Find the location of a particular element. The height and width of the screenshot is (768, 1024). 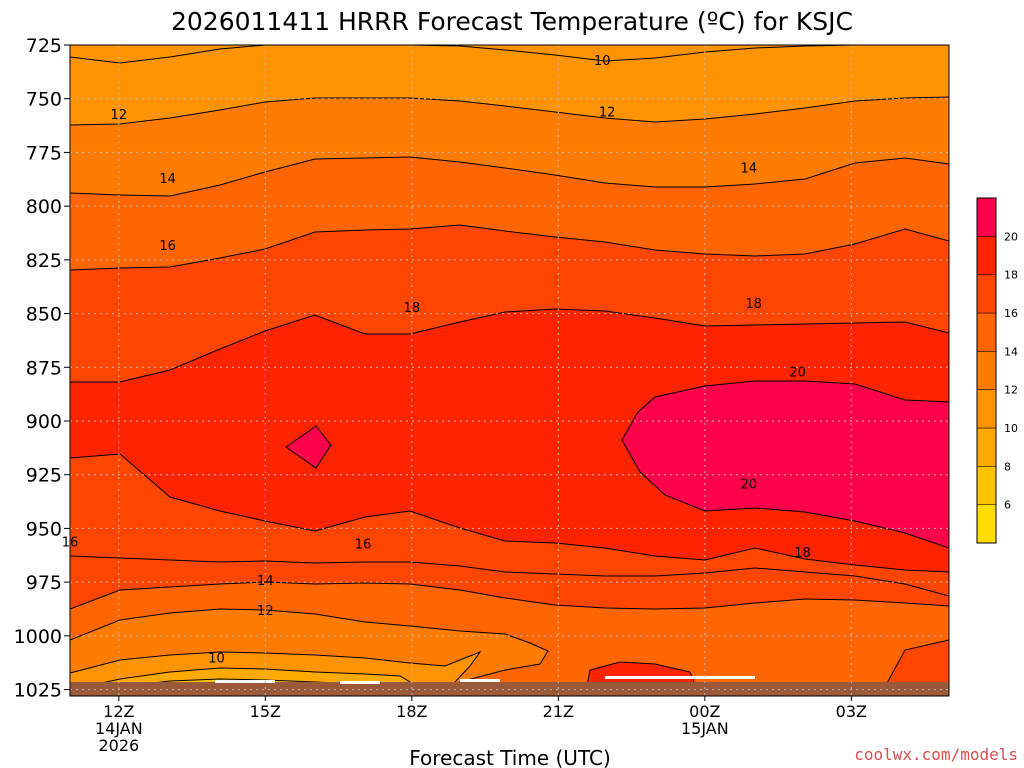

colorbar-tick-label: 18 is located at coordinates (1011, 275).